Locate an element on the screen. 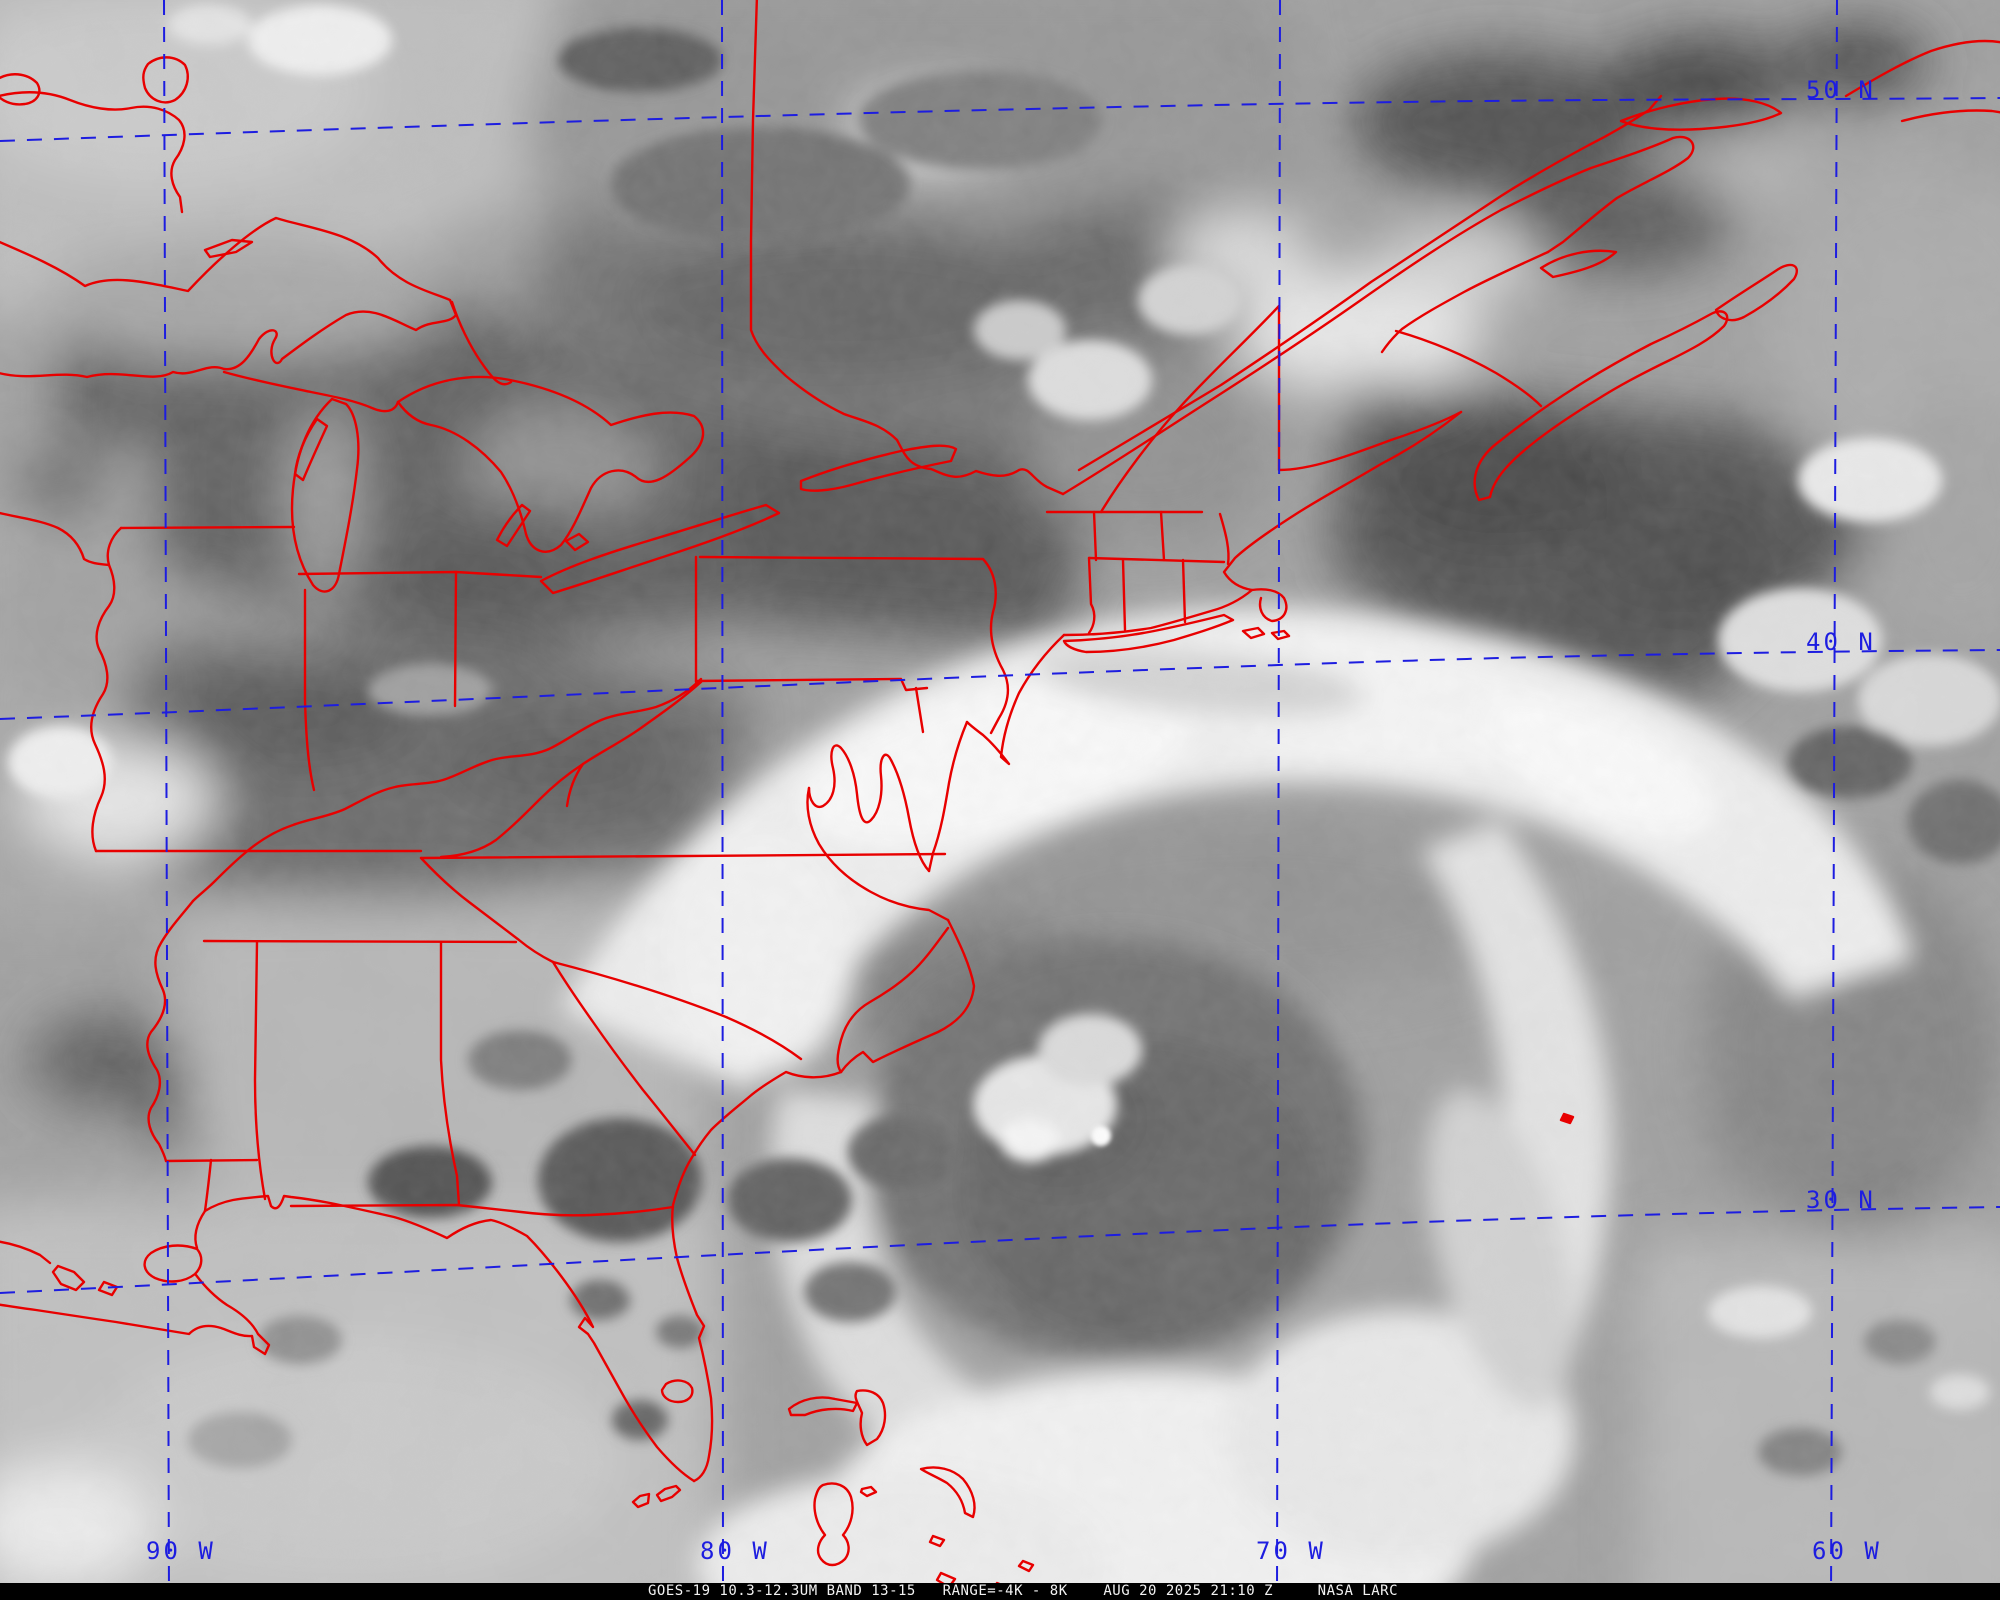 The width and height of the screenshot is (2000, 1600). lon-label-70w: 70 W is located at coordinates (1291, 1551).